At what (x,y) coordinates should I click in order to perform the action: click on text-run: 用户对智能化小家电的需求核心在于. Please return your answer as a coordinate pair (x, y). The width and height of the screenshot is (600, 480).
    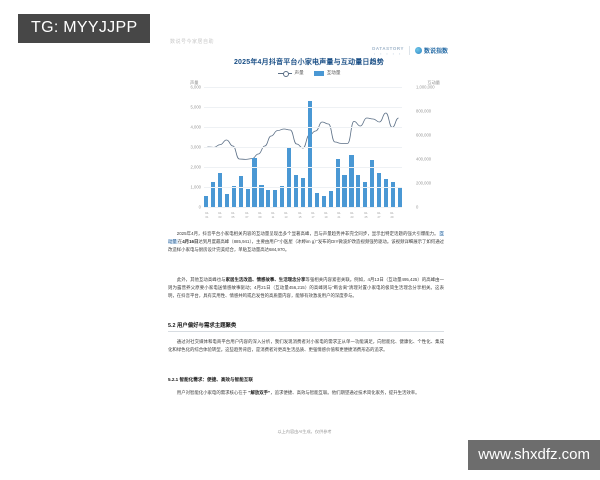
    Looking at the image, I should click on (212, 392).